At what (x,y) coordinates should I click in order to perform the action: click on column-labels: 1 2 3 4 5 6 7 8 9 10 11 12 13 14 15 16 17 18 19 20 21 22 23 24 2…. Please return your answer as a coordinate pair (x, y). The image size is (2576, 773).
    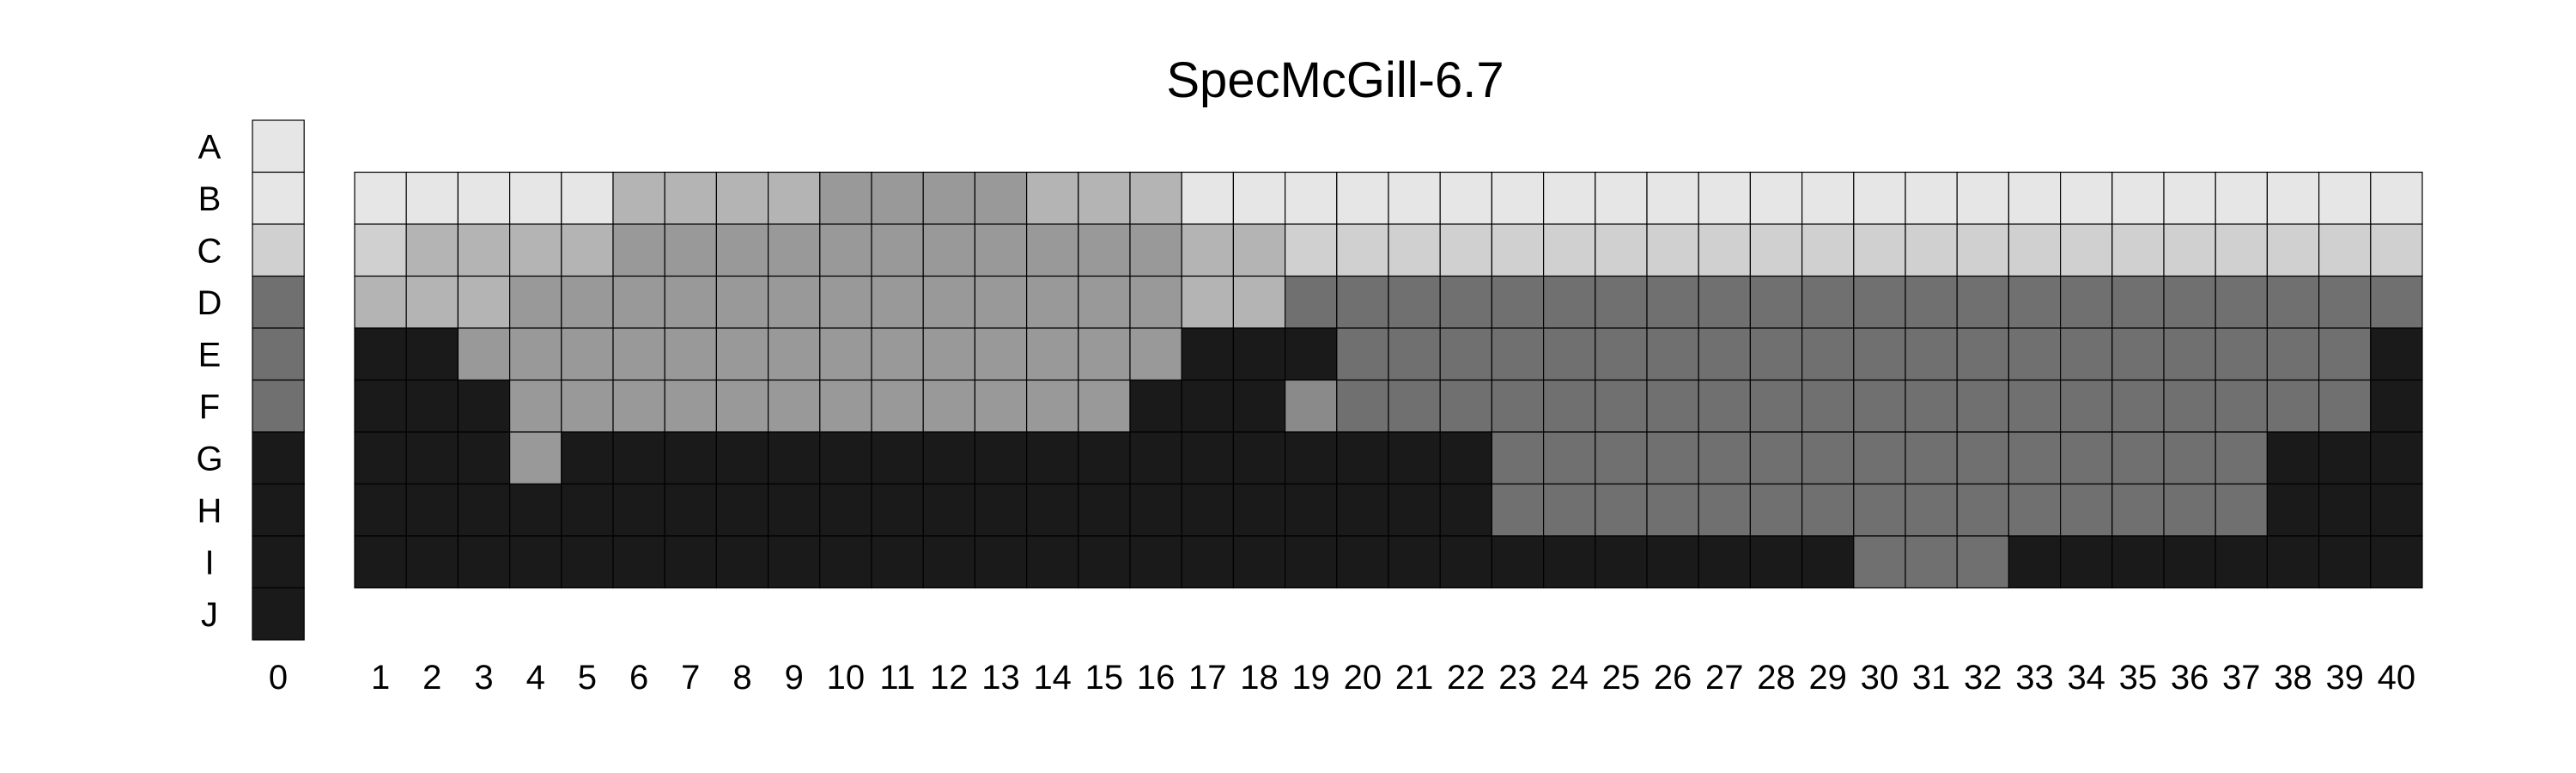
    Looking at the image, I should click on (1393, 678).